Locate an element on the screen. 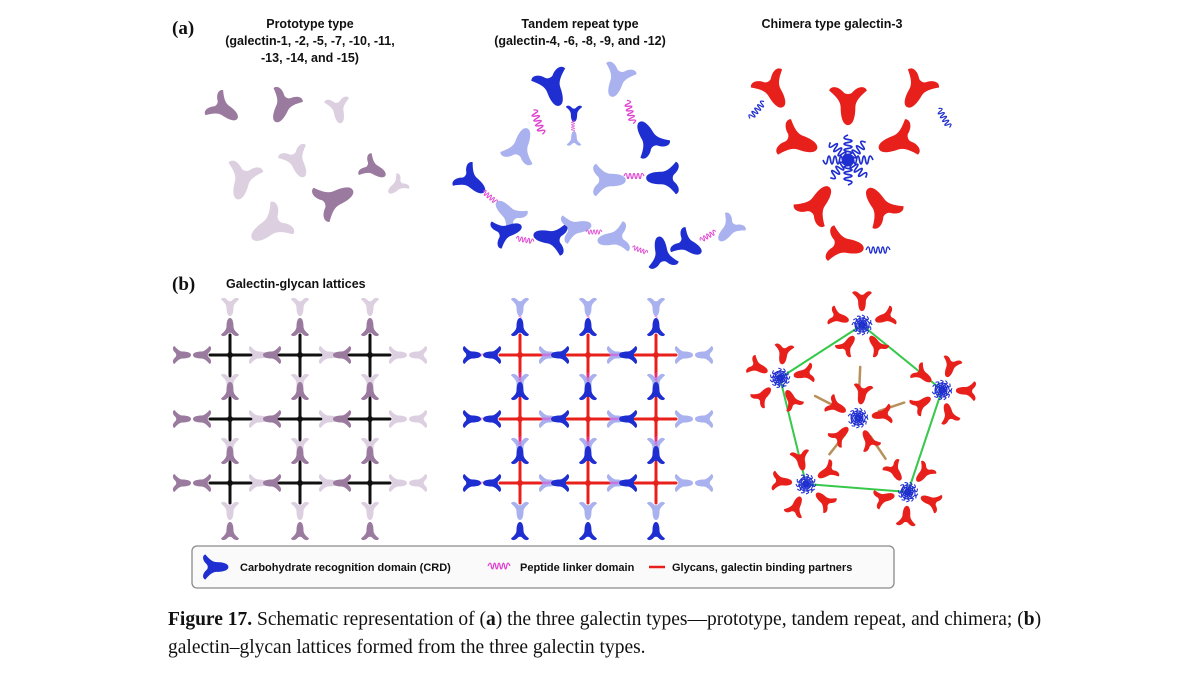  tandem-repeat-lattice is located at coordinates (588, 419).